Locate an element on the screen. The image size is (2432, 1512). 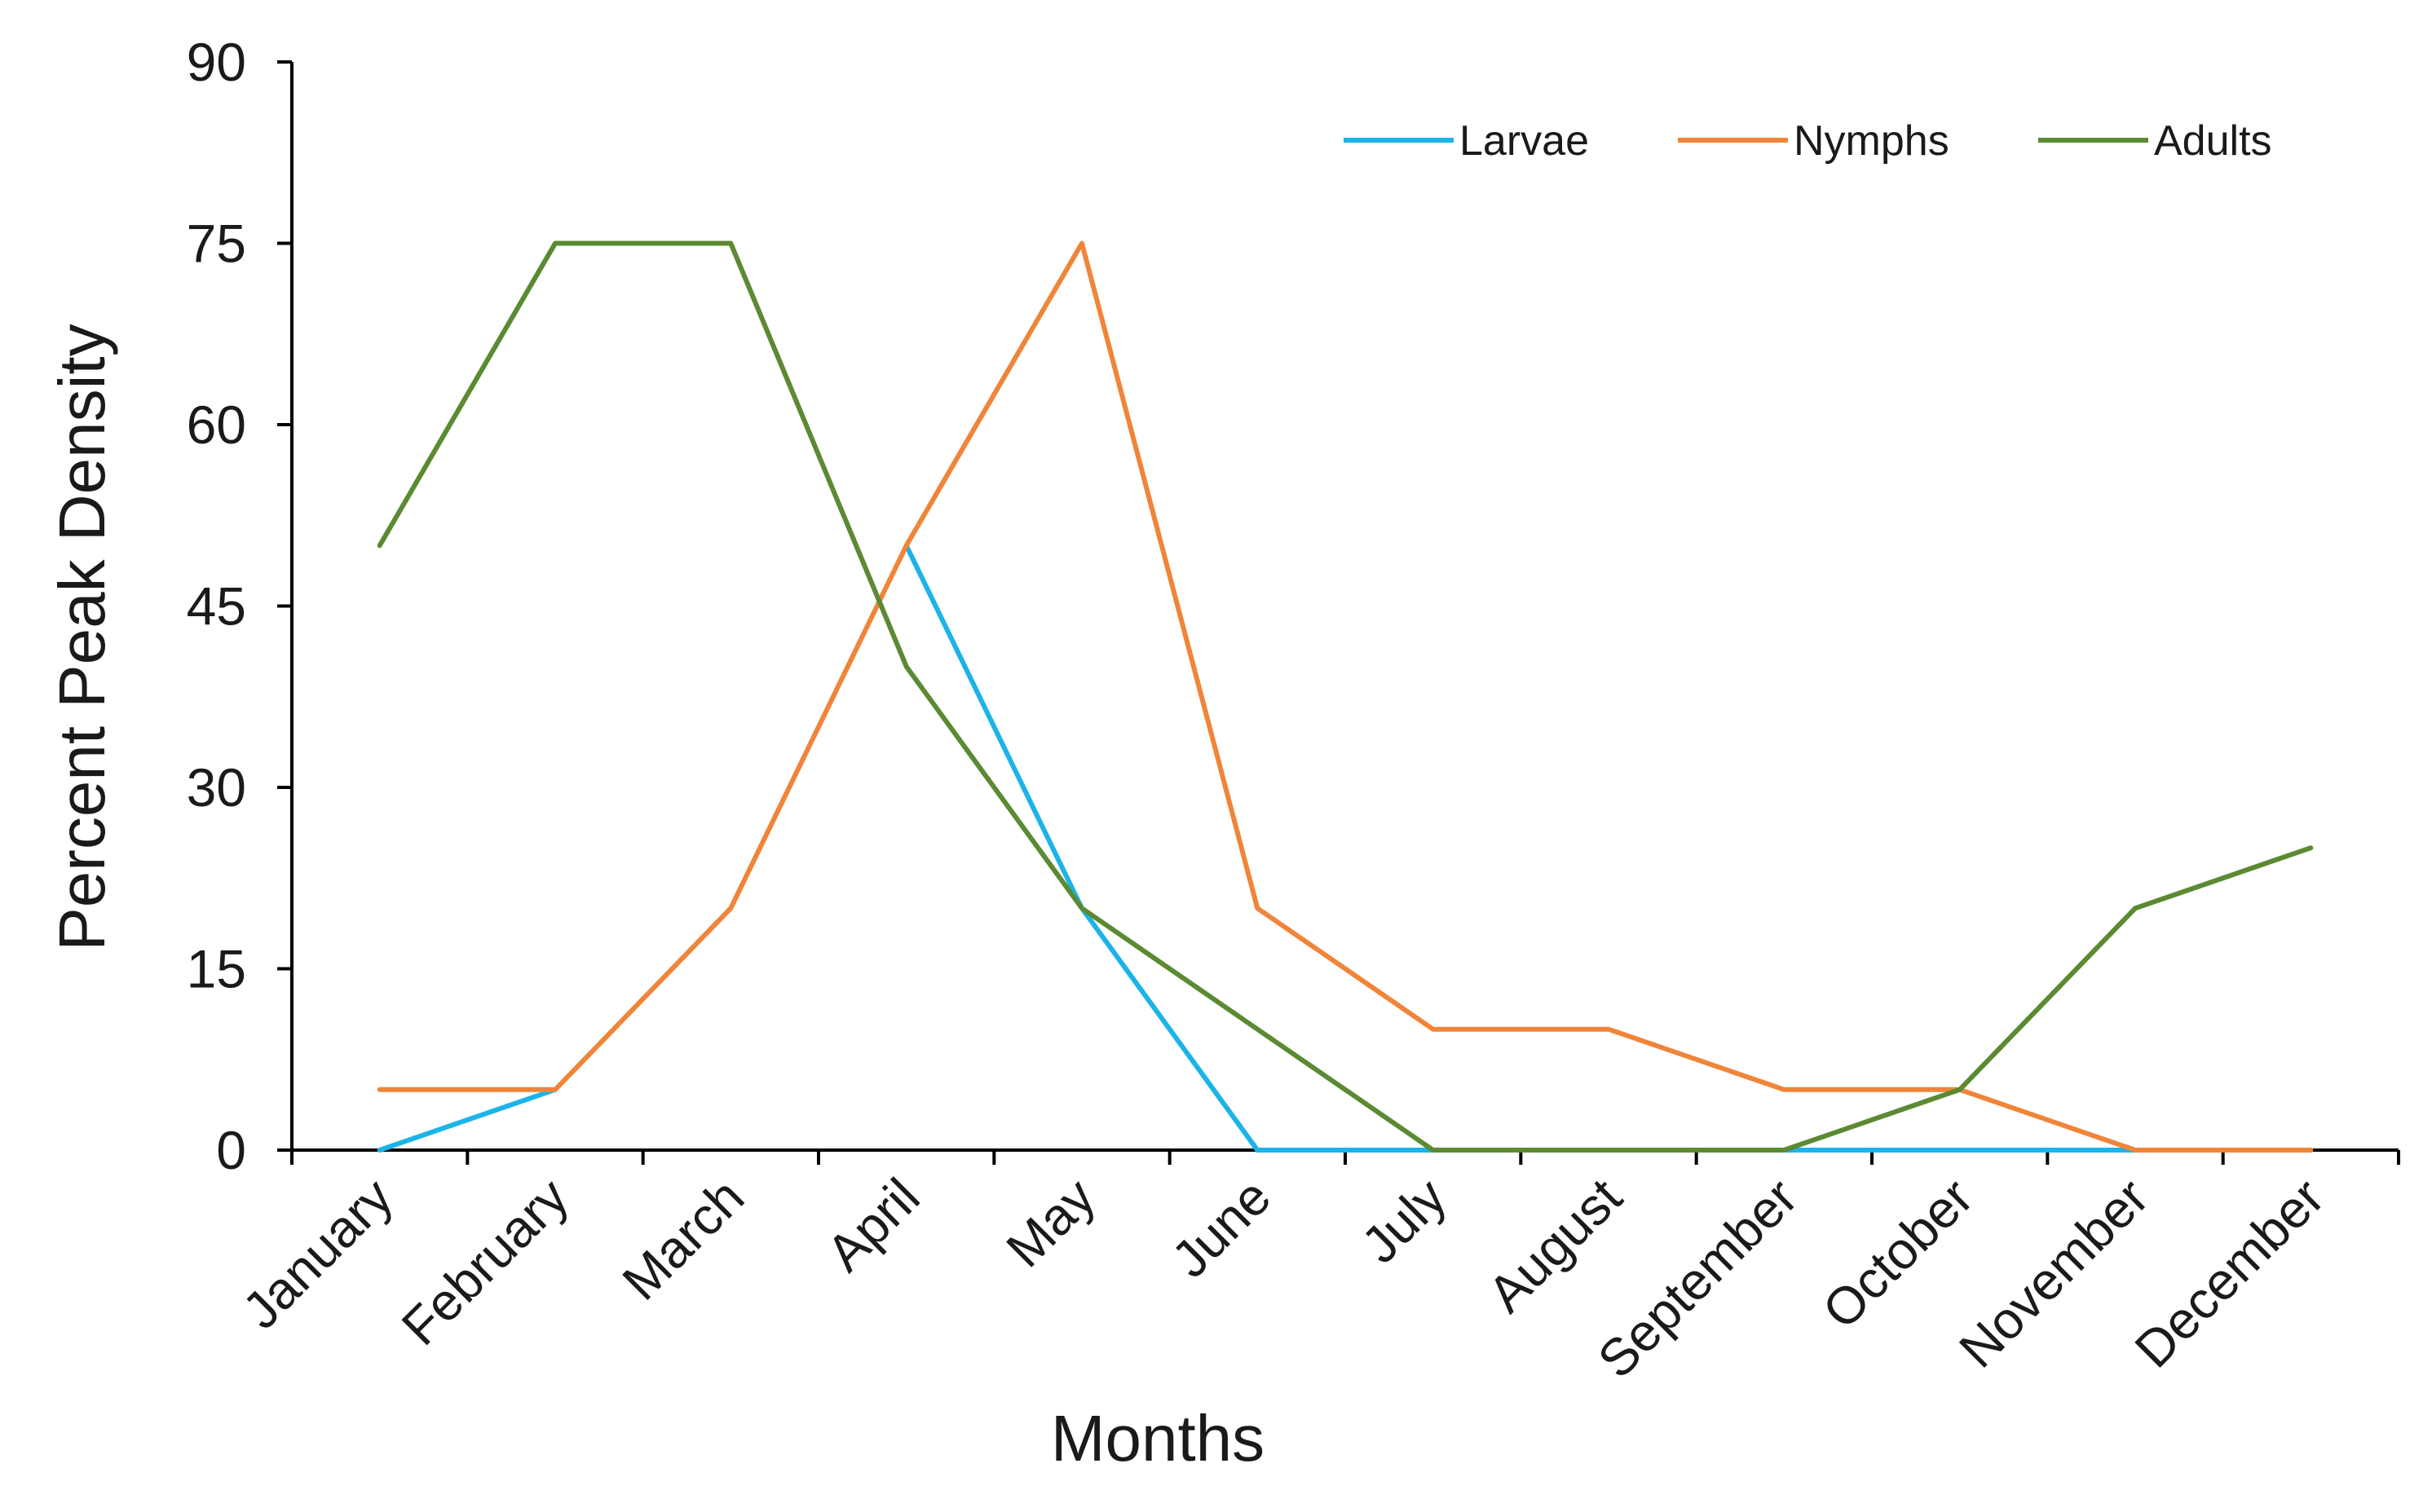
x-tick-label: October is located at coordinates (1898, 1253).